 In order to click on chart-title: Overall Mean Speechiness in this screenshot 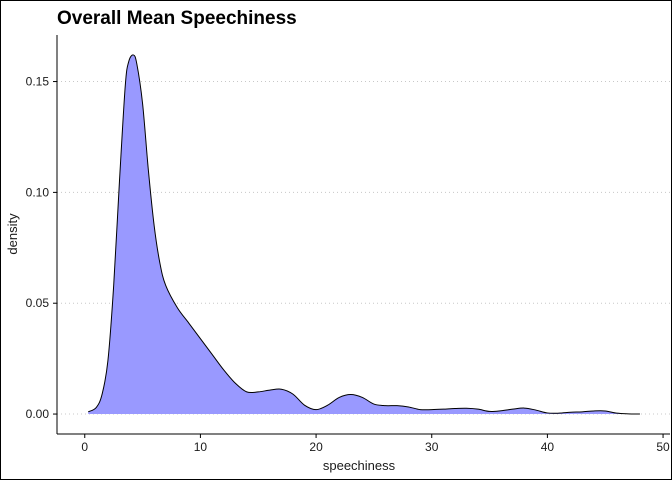, I will do `click(177, 18)`.